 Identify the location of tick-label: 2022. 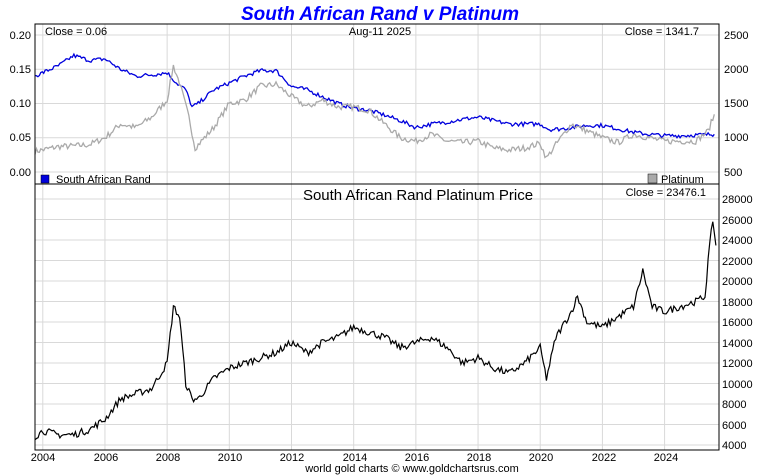
(604, 458).